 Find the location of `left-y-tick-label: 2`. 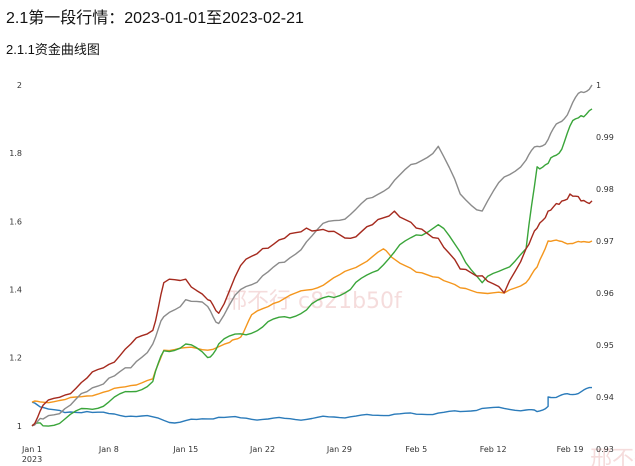

left-y-tick-label: 2 is located at coordinates (19, 85).